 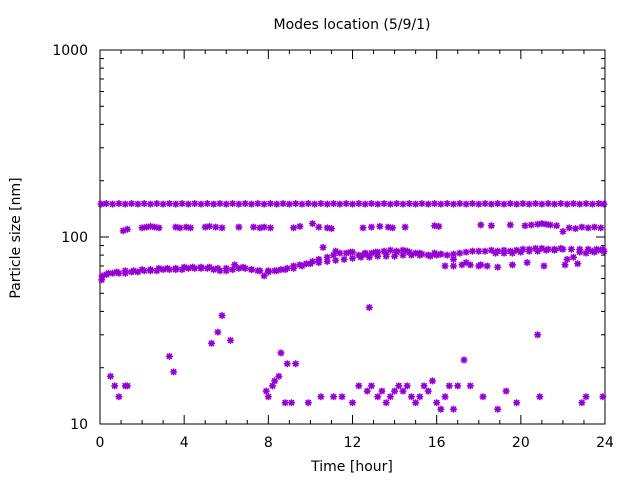 I want to click on x-tick-label: 20, so click(x=521, y=443).